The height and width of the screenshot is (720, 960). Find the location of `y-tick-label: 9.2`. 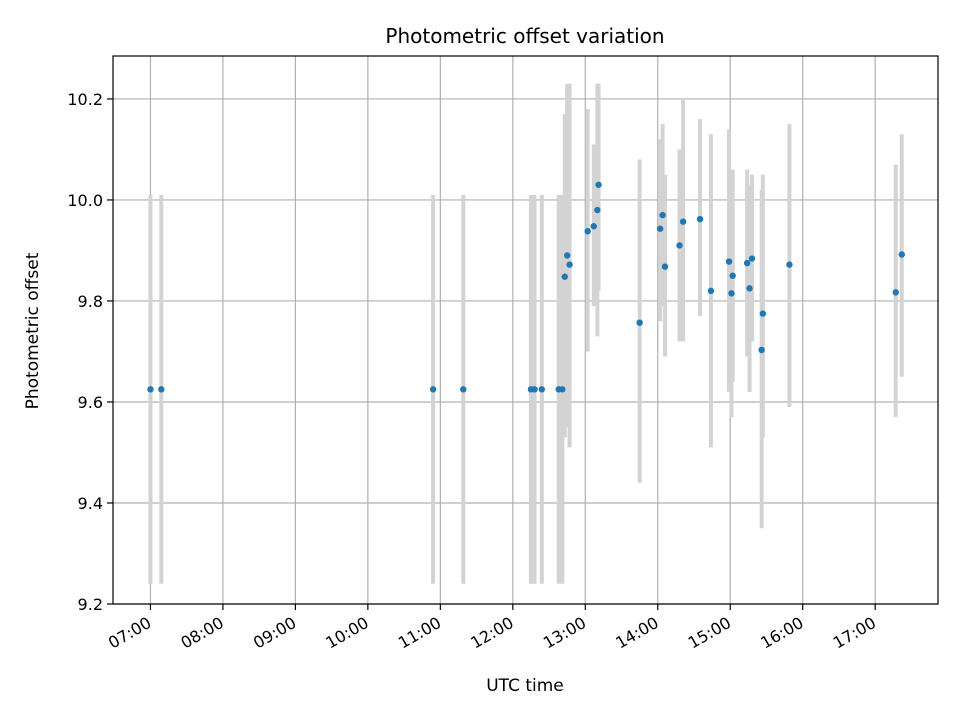

y-tick-label: 9.2 is located at coordinates (90, 604).